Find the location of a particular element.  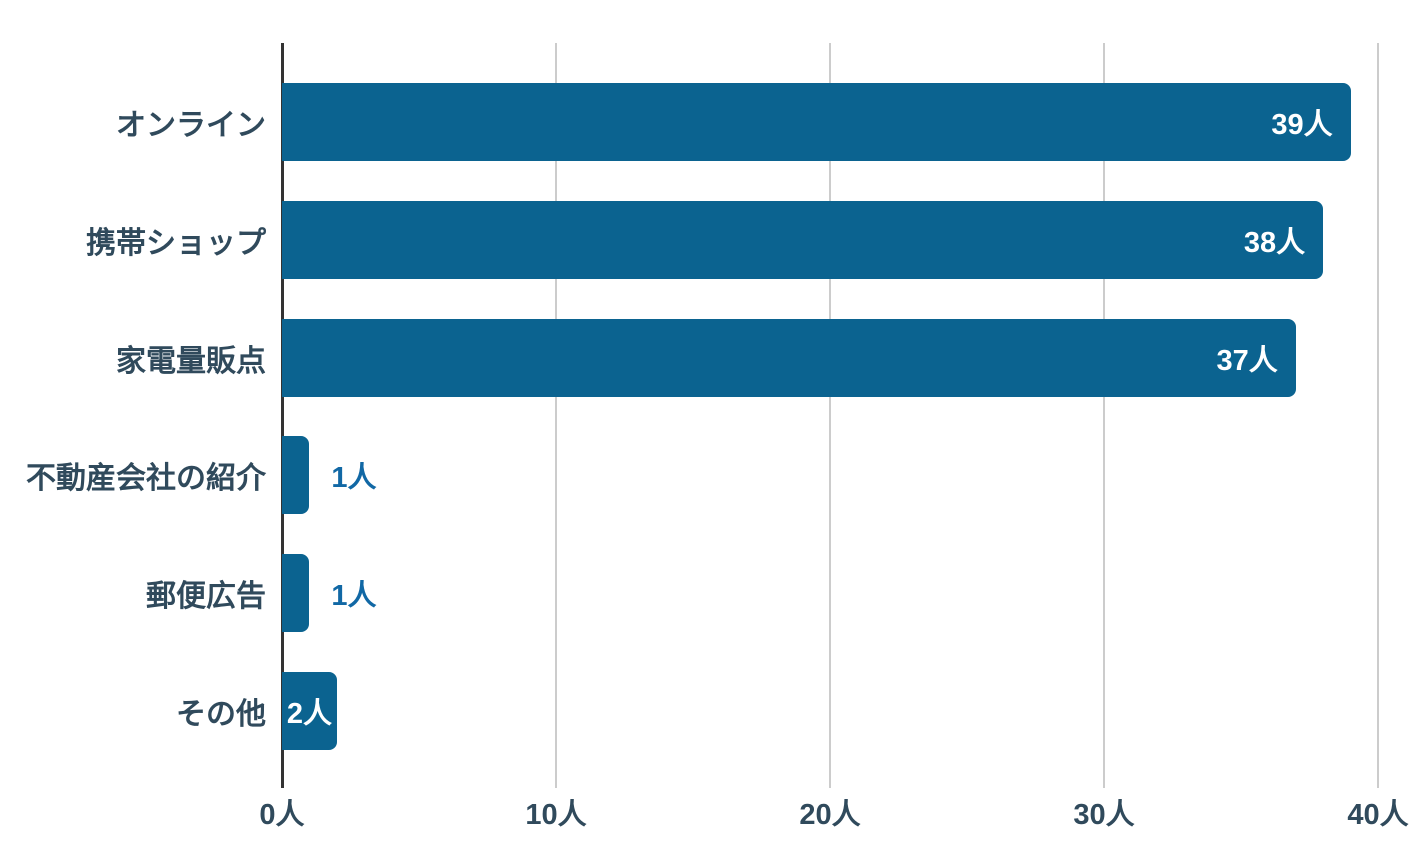

x-tick-label: 0人 is located at coordinates (282, 815).